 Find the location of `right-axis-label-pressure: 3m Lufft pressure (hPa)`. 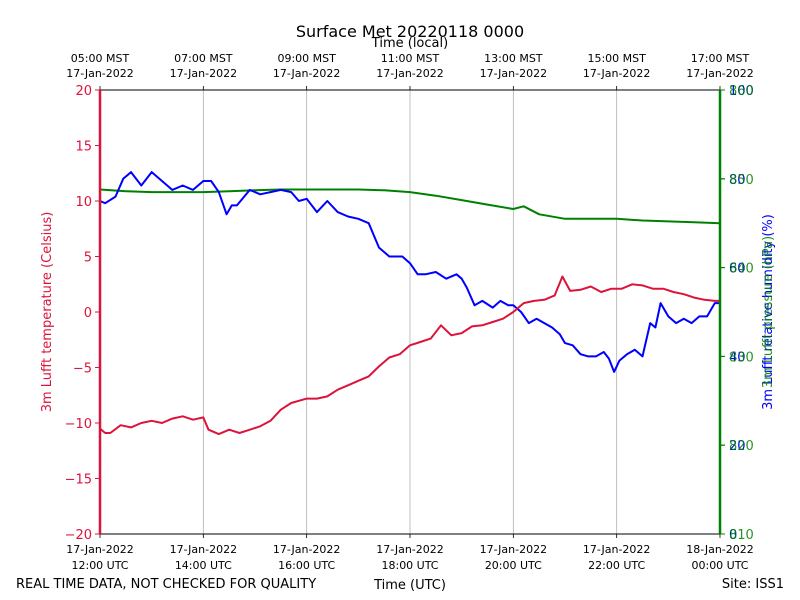

right-axis-label-pressure: 3m Lufft pressure (hPa) is located at coordinates (768, 312).